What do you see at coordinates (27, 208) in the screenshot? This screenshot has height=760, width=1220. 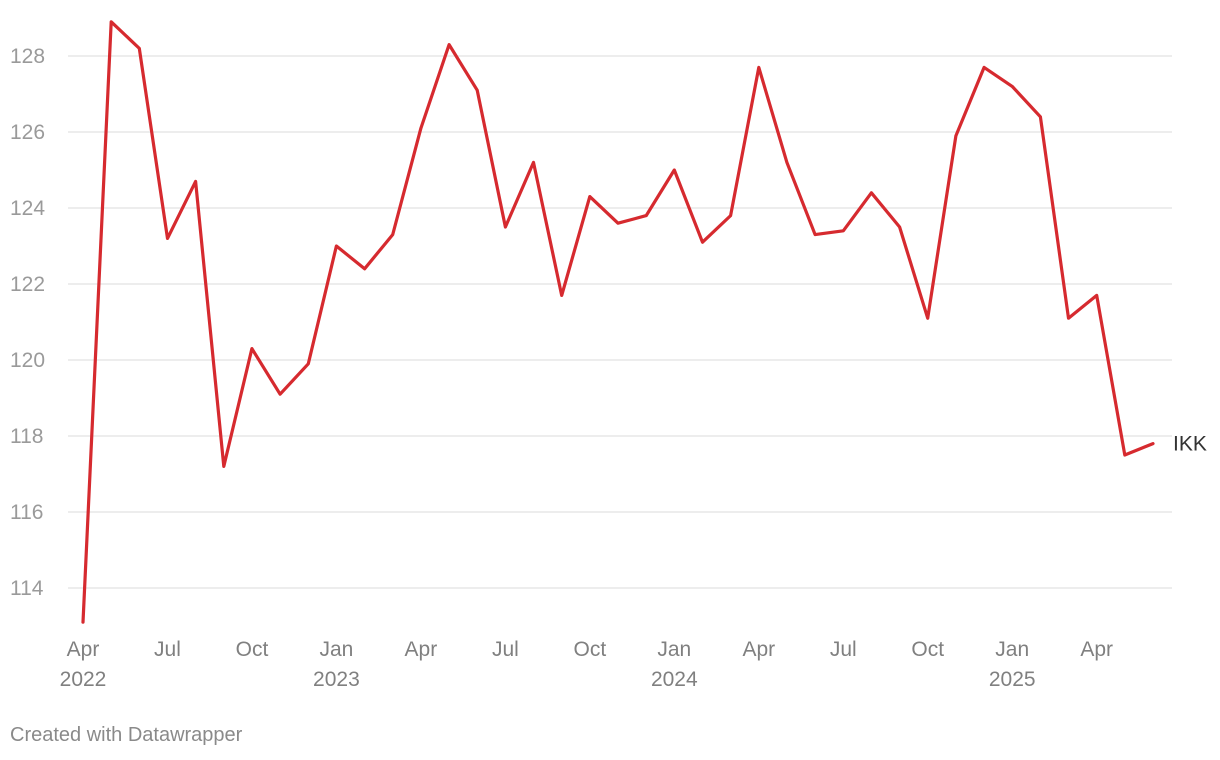 I see `y-tick-label: 124` at bounding box center [27, 208].